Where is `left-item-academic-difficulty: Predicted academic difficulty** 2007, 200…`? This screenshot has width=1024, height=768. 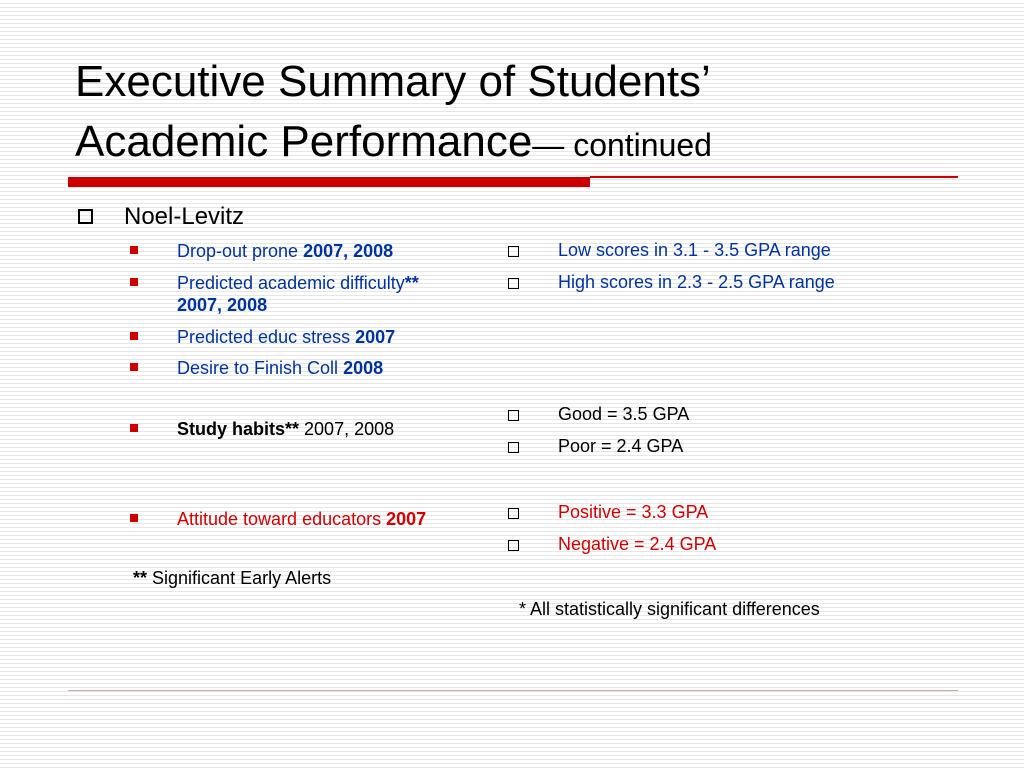 left-item-academic-difficulty: Predicted academic difficulty** 2007, 200… is located at coordinates (315, 296).